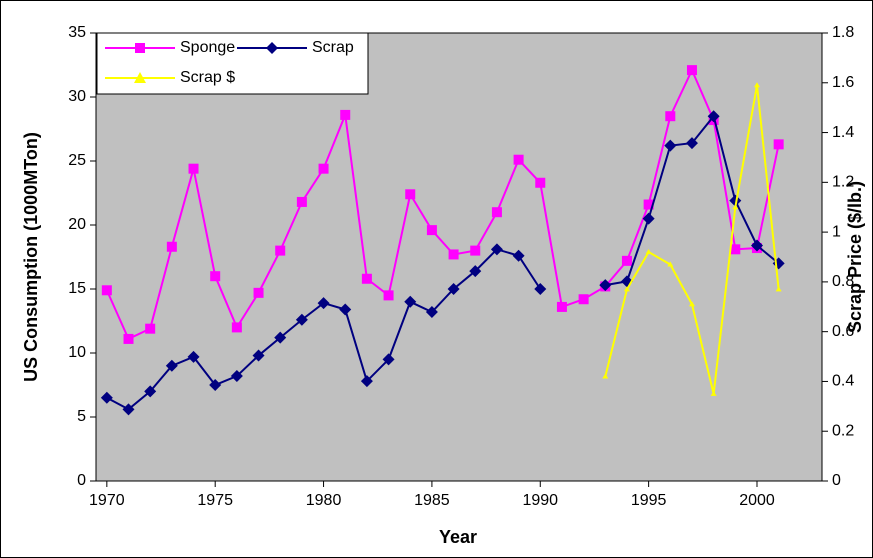 Image resolution: width=873 pixels, height=558 pixels. Describe the element at coordinates (843, 331) in the screenshot. I see `y2-tick-label: 0.6` at that location.